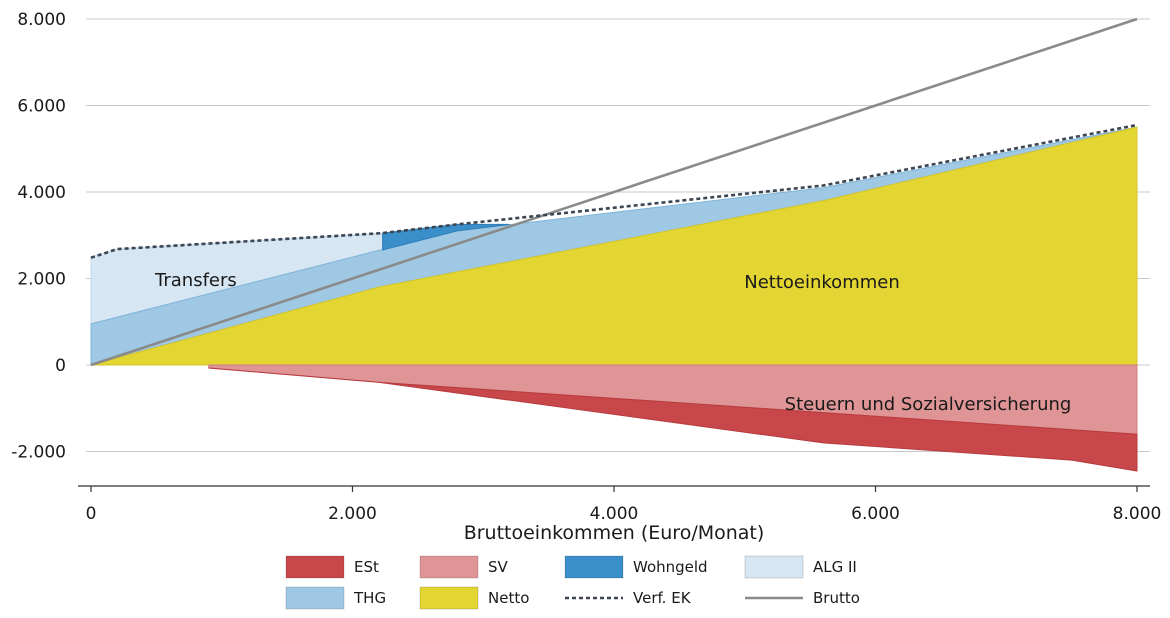 The width and height of the screenshot is (1170, 618). What do you see at coordinates (835, 567) in the screenshot?
I see `legend-label-alg-ii: ALG II` at bounding box center [835, 567].